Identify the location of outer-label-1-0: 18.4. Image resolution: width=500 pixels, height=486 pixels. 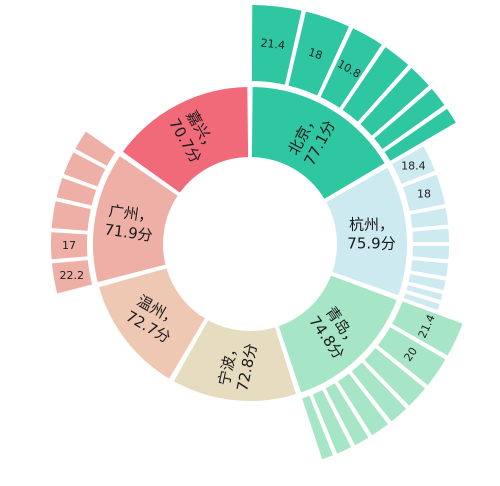
(413, 166).